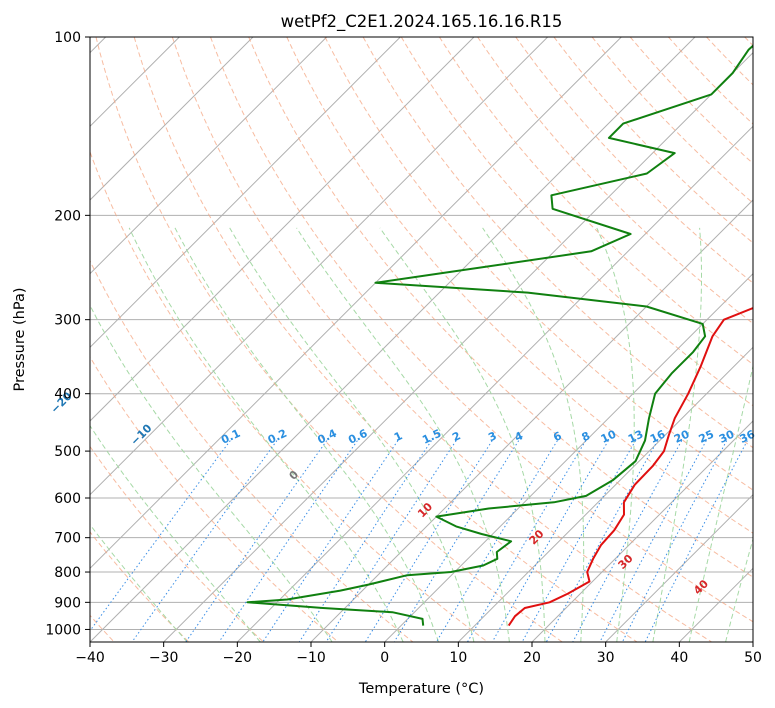 The image size is (775, 708). What do you see at coordinates (238, 658) in the screenshot?
I see `x-tick-label: −20` at bounding box center [238, 658].